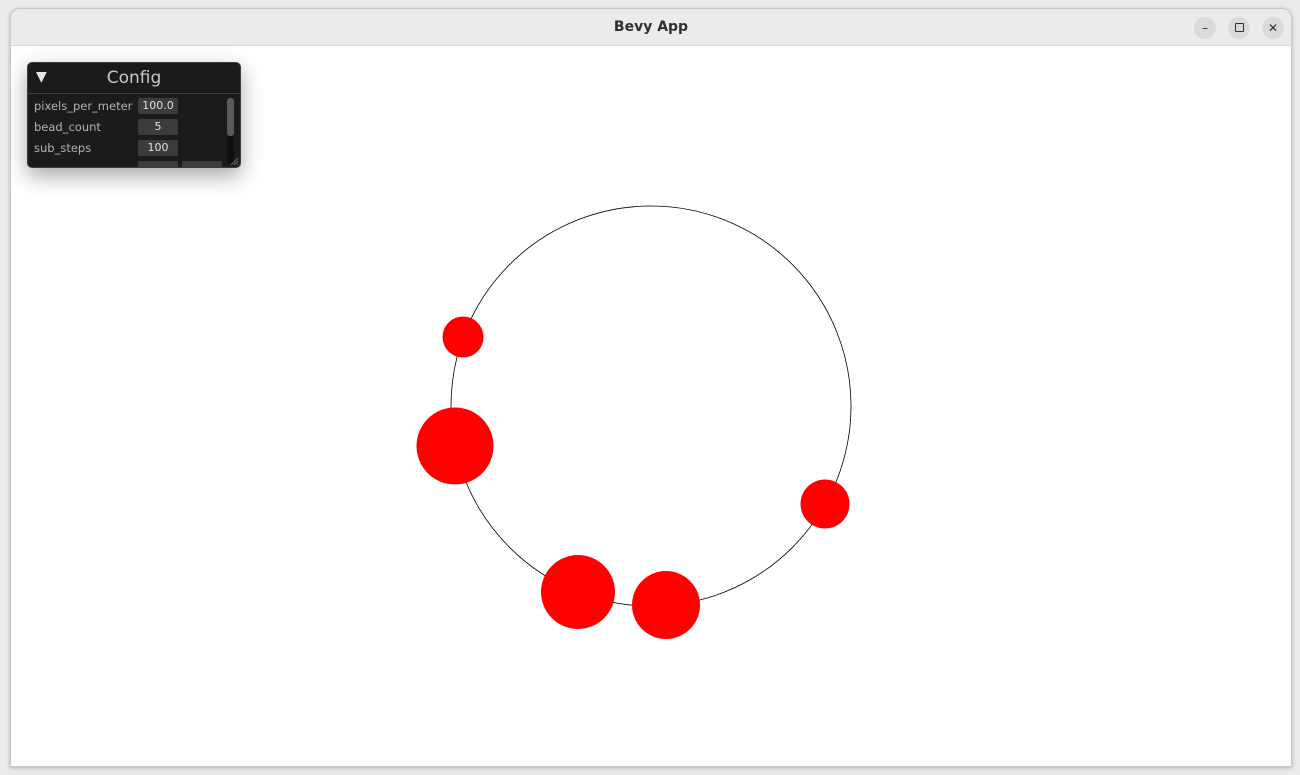 This screenshot has height=775, width=1300. What do you see at coordinates (67, 127) in the screenshot?
I see `field-label: bead_count` at bounding box center [67, 127].